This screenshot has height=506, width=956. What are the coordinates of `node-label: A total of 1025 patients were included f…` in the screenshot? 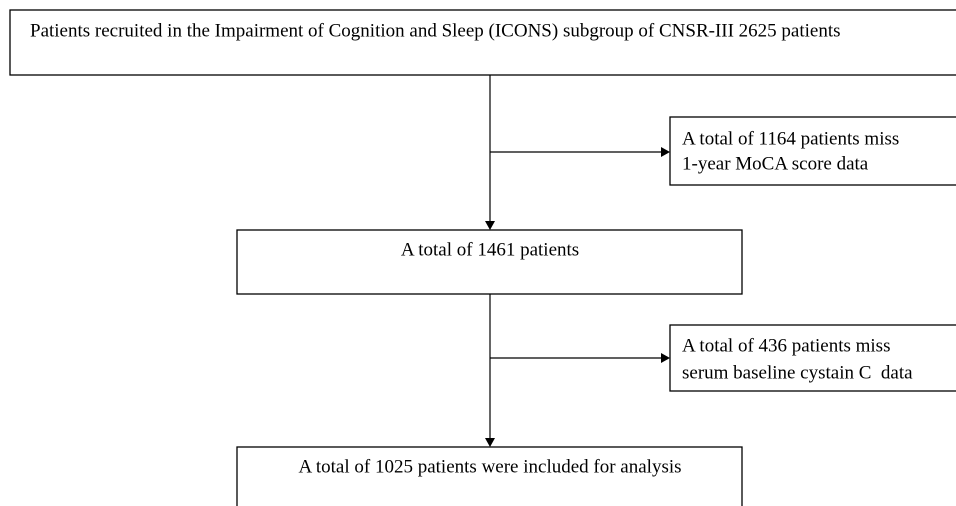 It's located at (489, 466).